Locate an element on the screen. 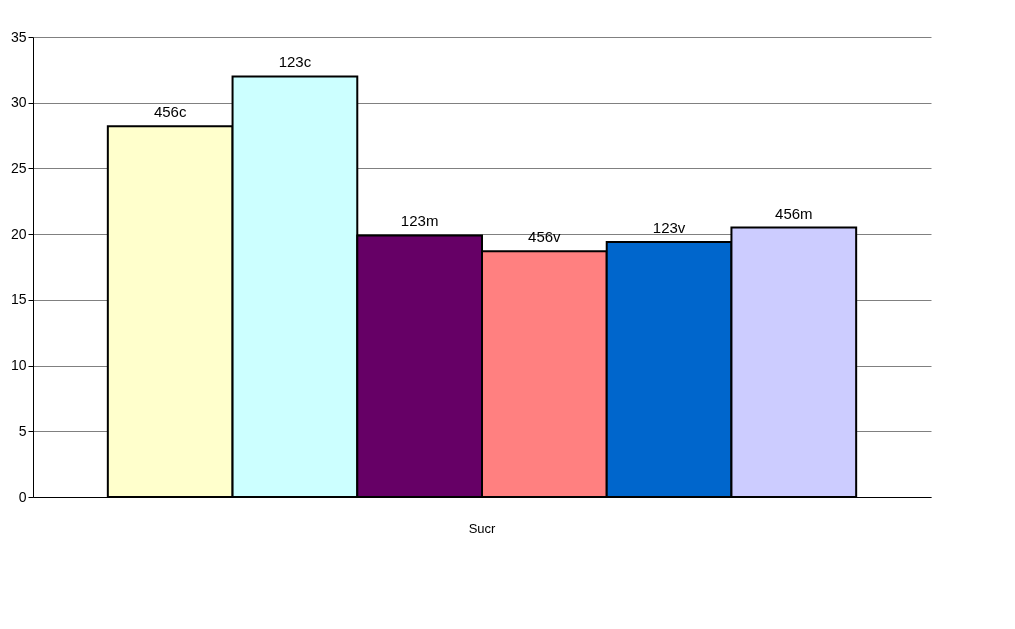 The image size is (1015, 629). x-tick-label: Sucr is located at coordinates (482, 528).